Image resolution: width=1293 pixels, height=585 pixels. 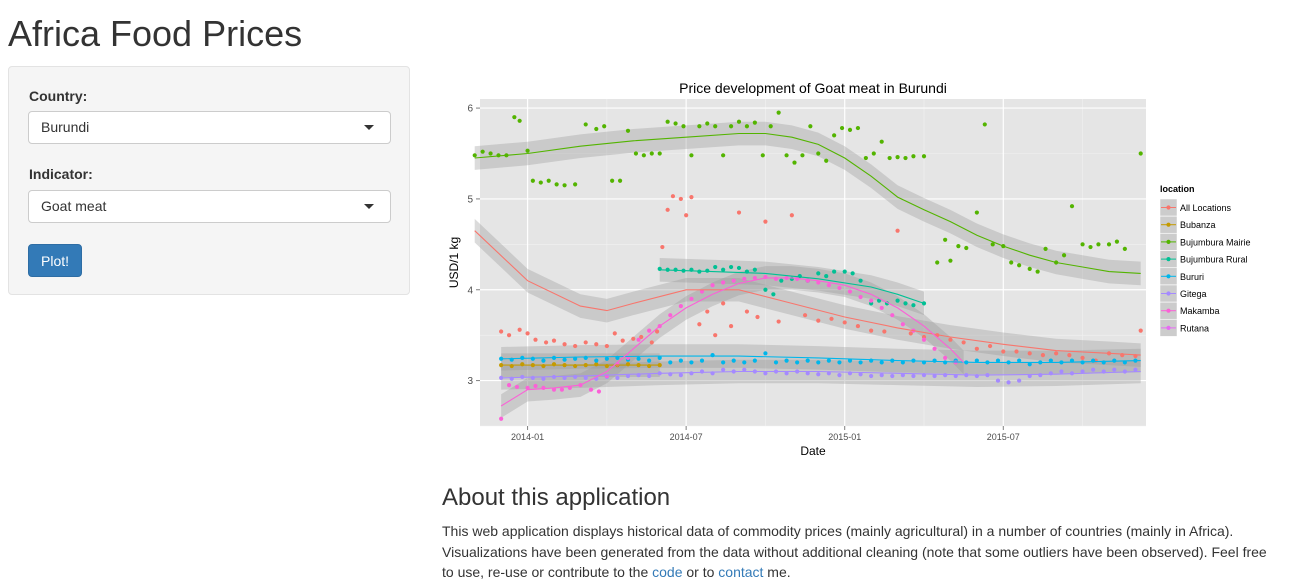 What do you see at coordinates (369, 127) in the screenshot?
I see `chevron-down-icon` at bounding box center [369, 127].